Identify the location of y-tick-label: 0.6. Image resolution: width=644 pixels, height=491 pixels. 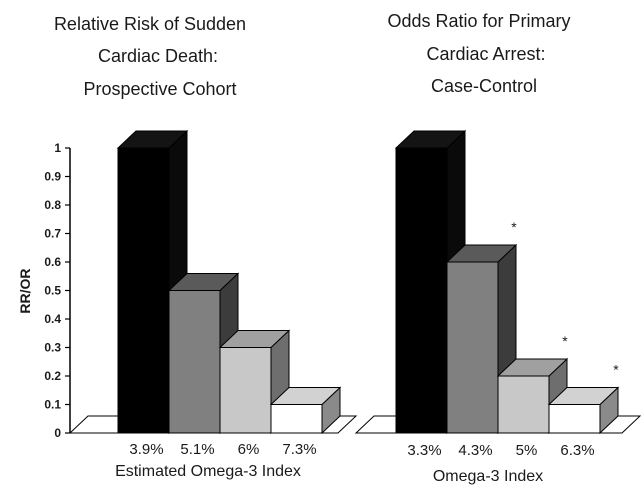
(52, 262).